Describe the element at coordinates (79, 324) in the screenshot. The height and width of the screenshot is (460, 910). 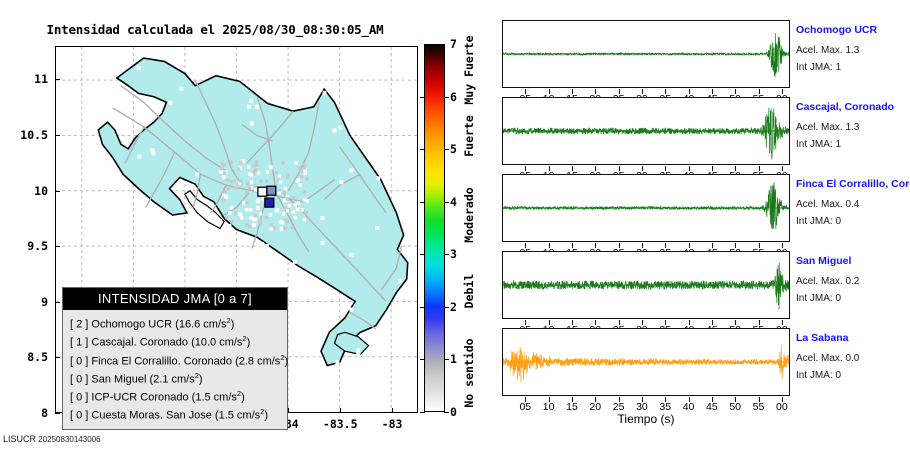
I see `legend-entry-index: [ 2 ]` at that location.